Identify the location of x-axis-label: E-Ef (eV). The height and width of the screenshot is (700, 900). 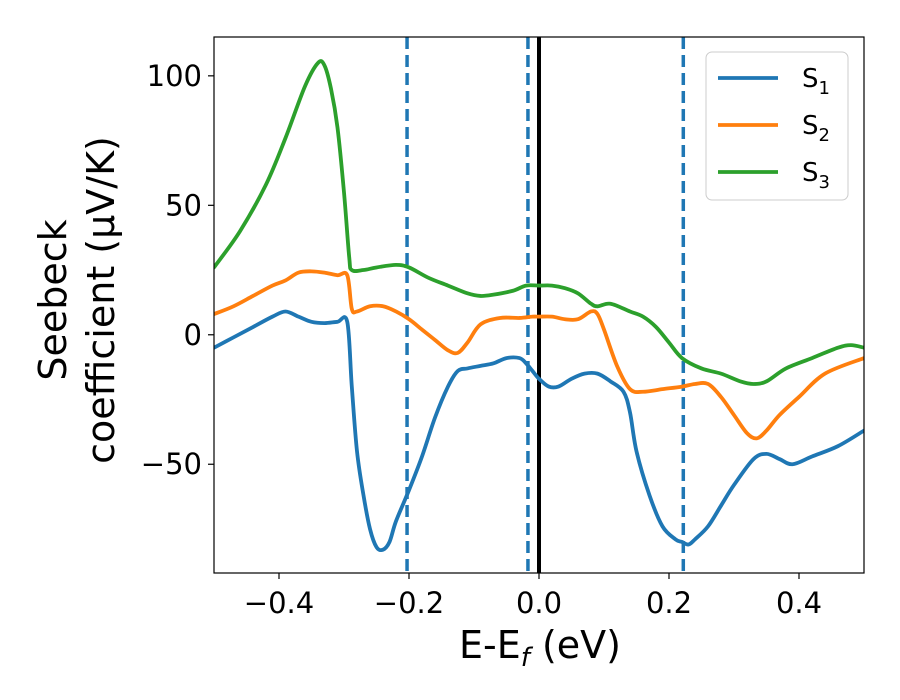
(540, 648).